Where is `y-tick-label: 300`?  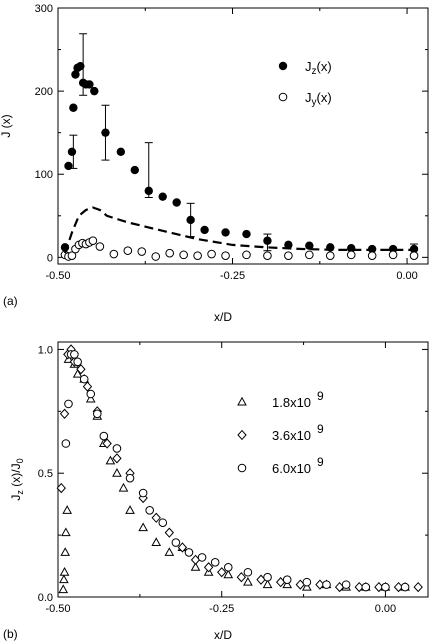 y-tick-label: 300 is located at coordinates (44, 9).